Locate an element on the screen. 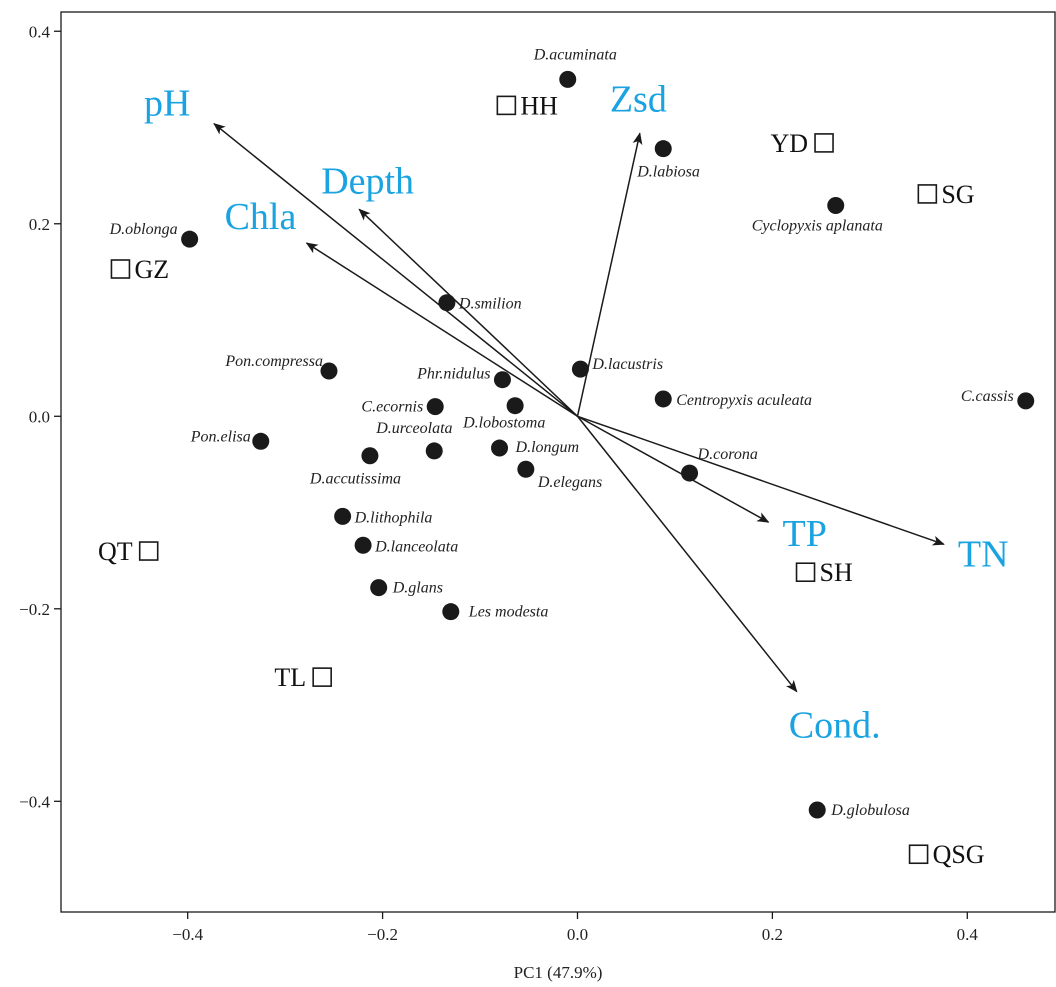 This screenshot has width=1056, height=987. species-label-d-glans: D.glans is located at coordinates (417, 588).